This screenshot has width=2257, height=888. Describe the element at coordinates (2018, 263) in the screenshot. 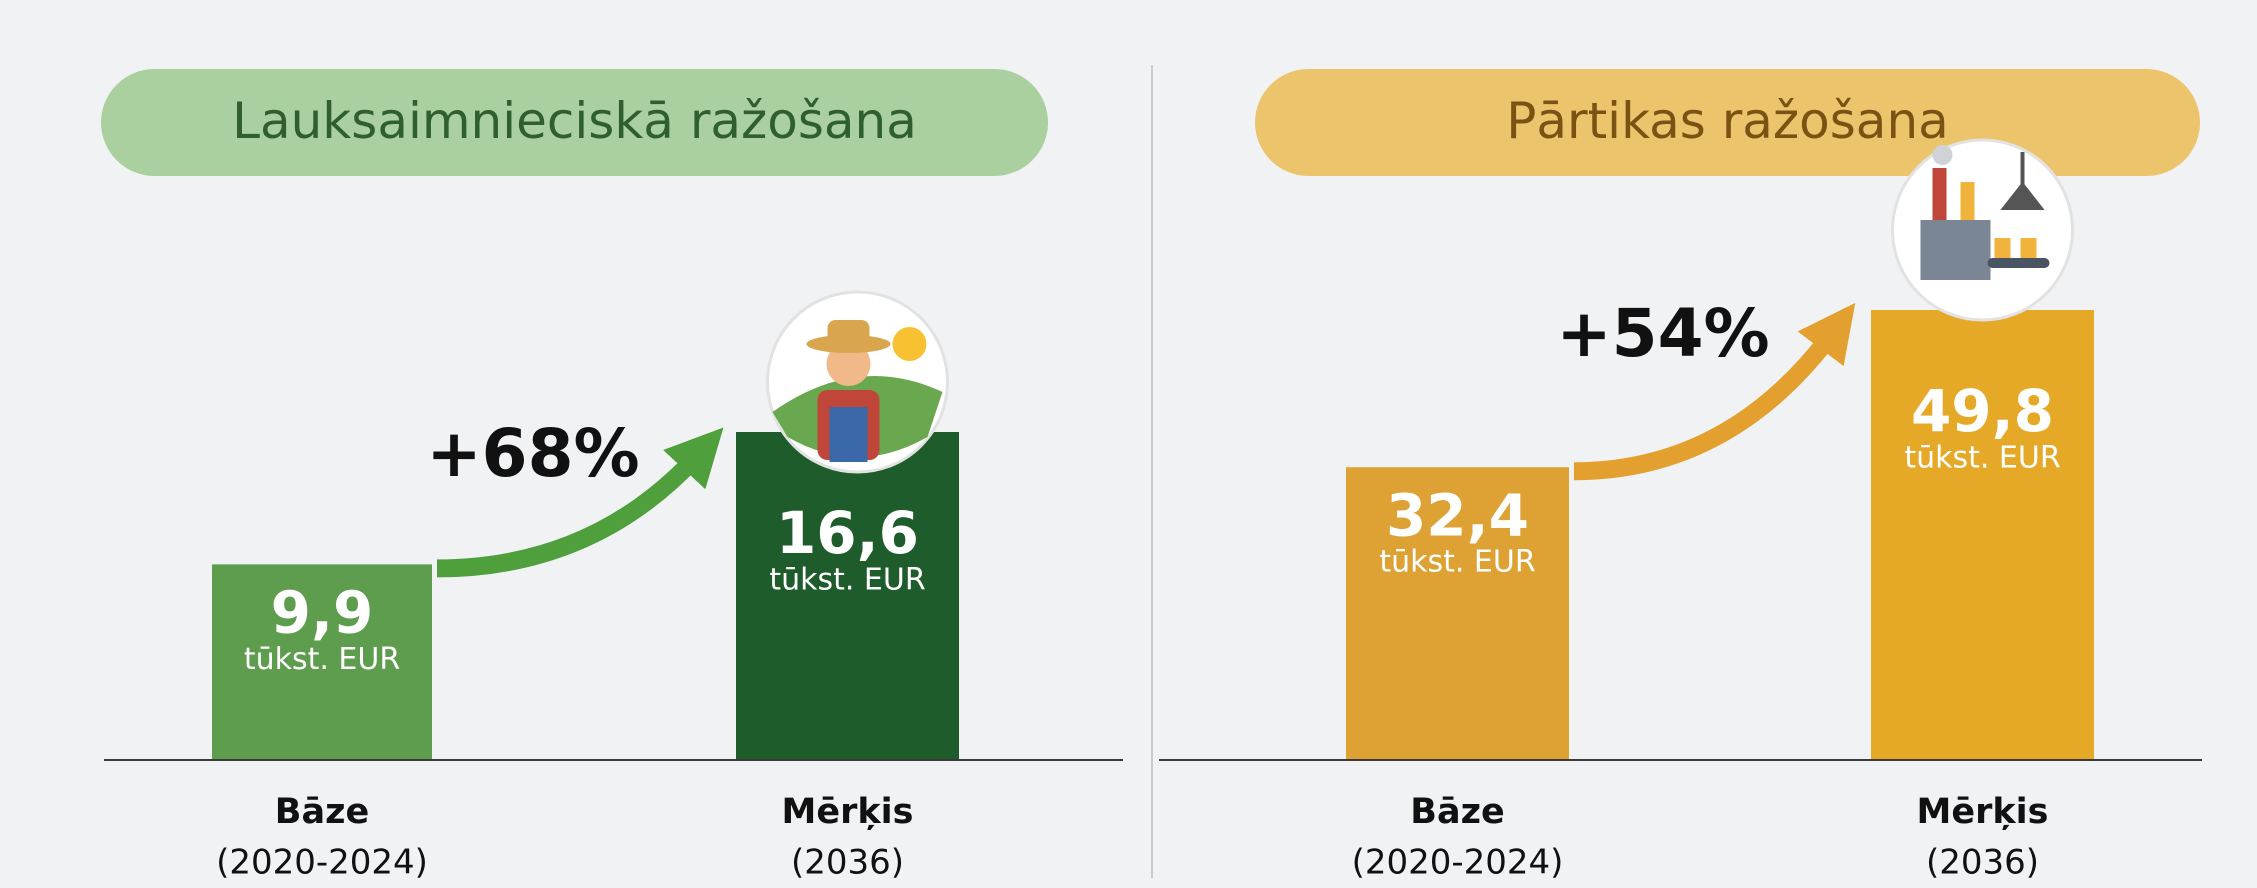

I see `icon-belt` at that location.